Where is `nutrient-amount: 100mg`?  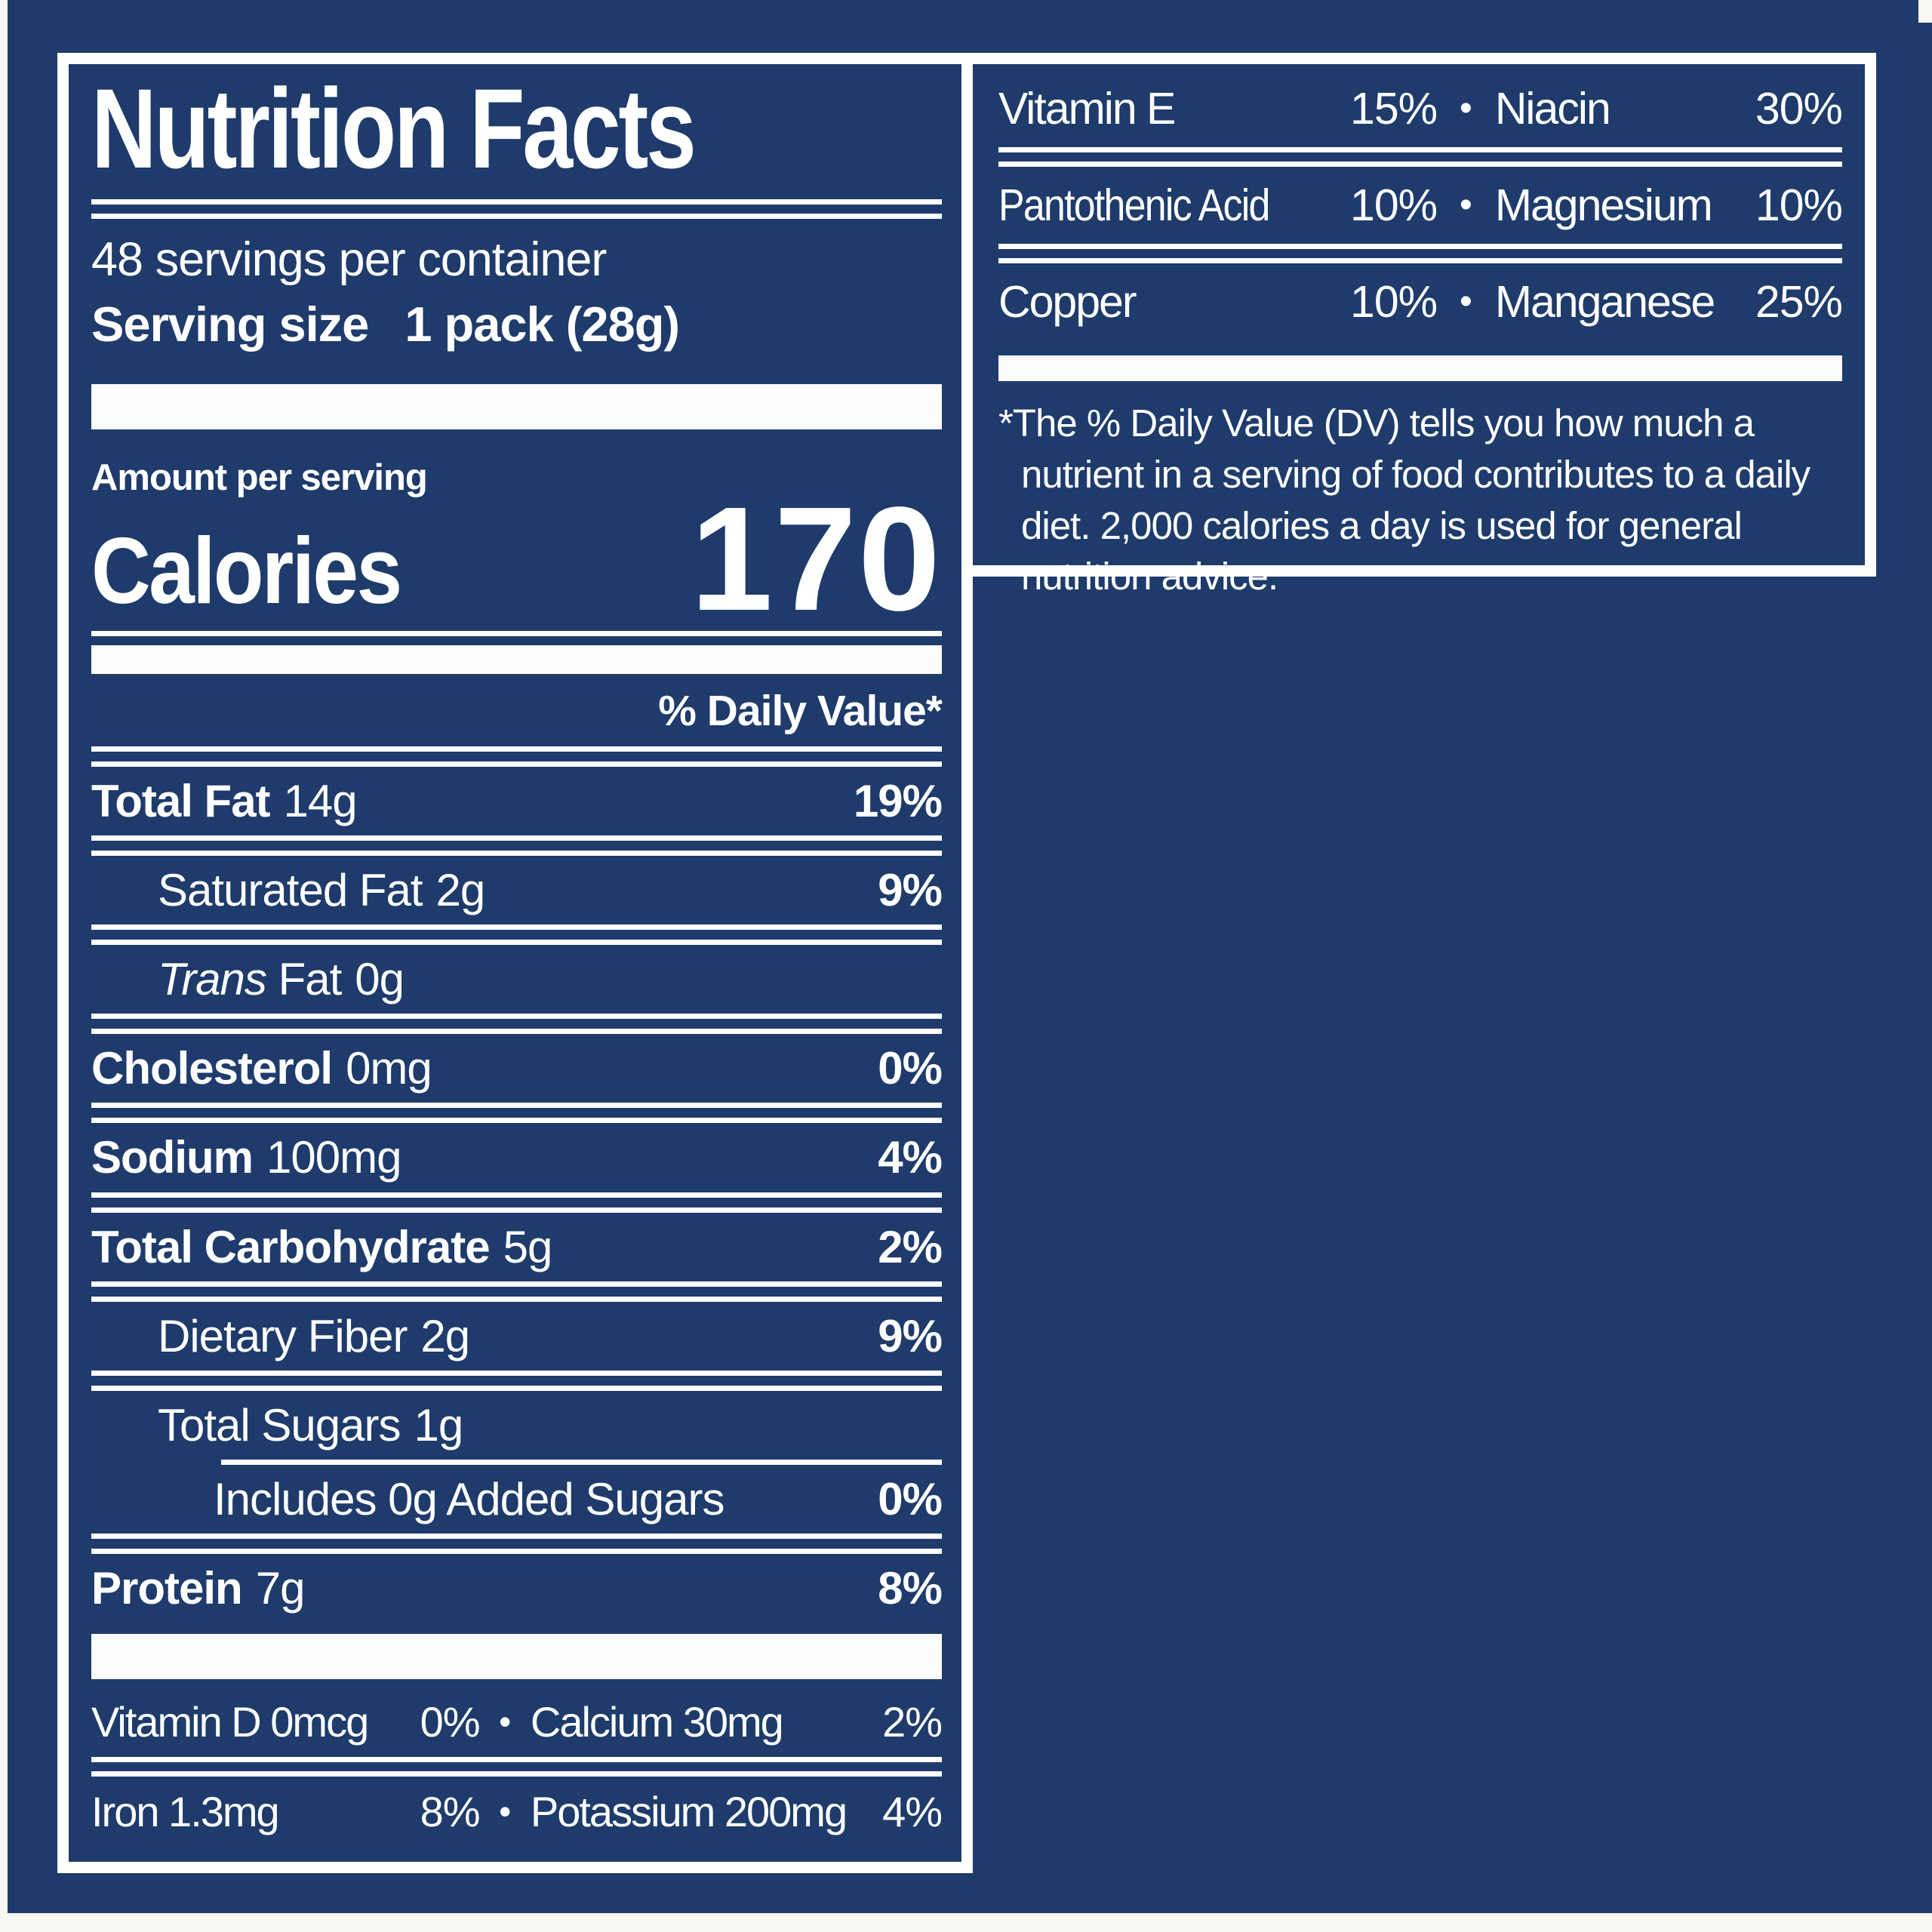 nutrient-amount: 100mg is located at coordinates (333, 1157).